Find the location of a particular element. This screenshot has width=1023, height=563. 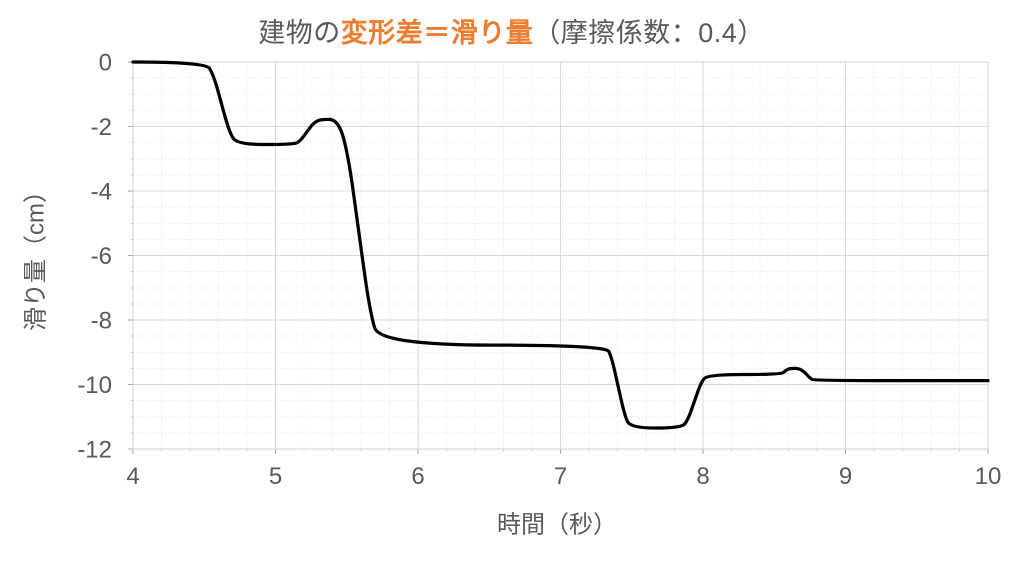

chart-title-prefix: 建物の is located at coordinates (299, 33).